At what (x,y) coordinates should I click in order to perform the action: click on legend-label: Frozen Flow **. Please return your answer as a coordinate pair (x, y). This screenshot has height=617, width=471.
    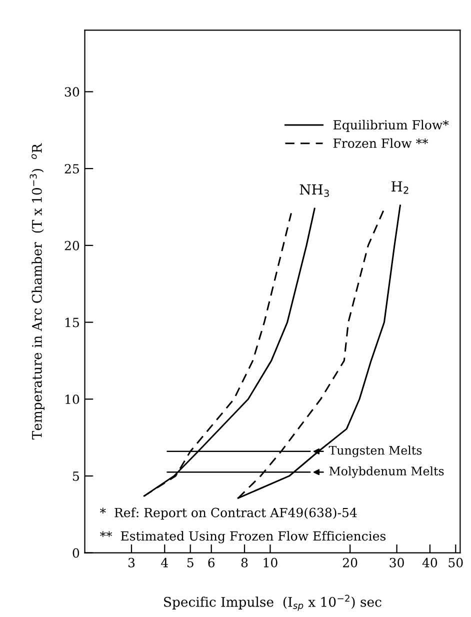
    Looking at the image, I should click on (380, 143).